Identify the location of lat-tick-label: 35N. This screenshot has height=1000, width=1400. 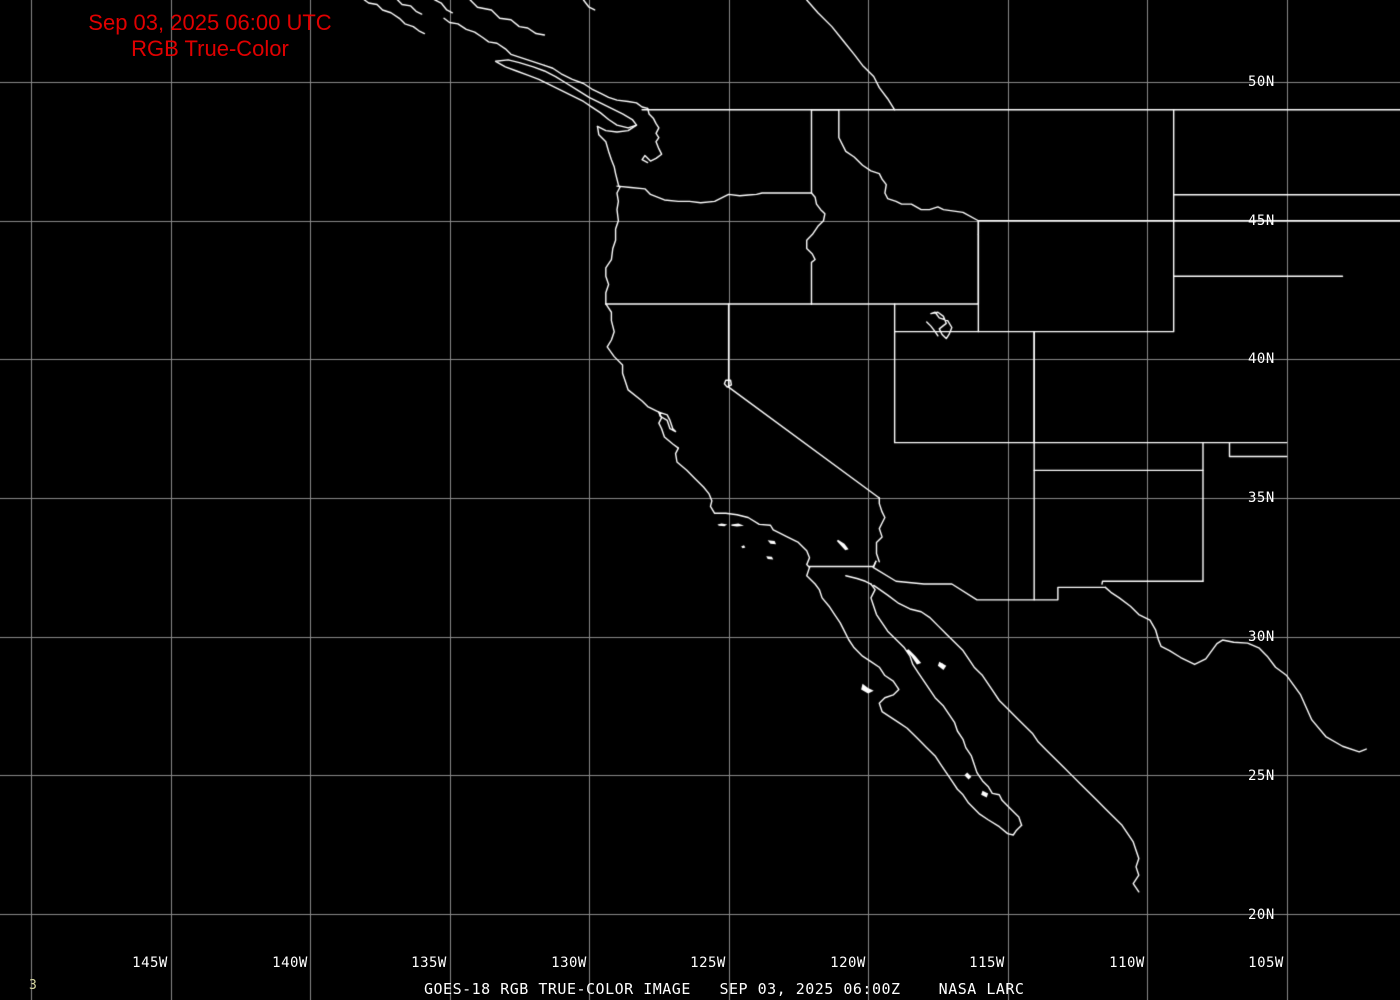
(1261, 498).